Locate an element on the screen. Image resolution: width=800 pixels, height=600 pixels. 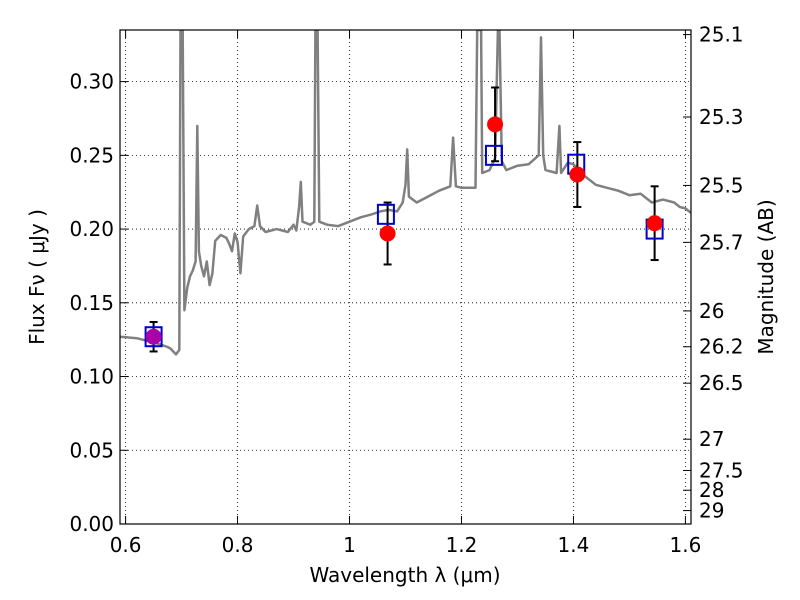
y-axis-label-left: Flux Fν ( μJy ) is located at coordinates (37, 277).